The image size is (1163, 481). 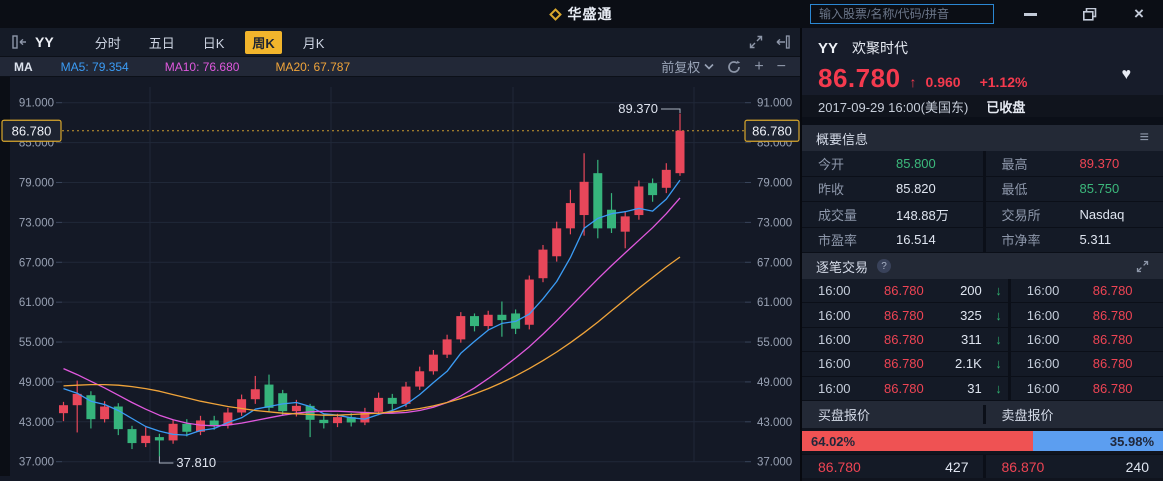 What do you see at coordinates (902, 14) in the screenshot?
I see `search-input` at bounding box center [902, 14].